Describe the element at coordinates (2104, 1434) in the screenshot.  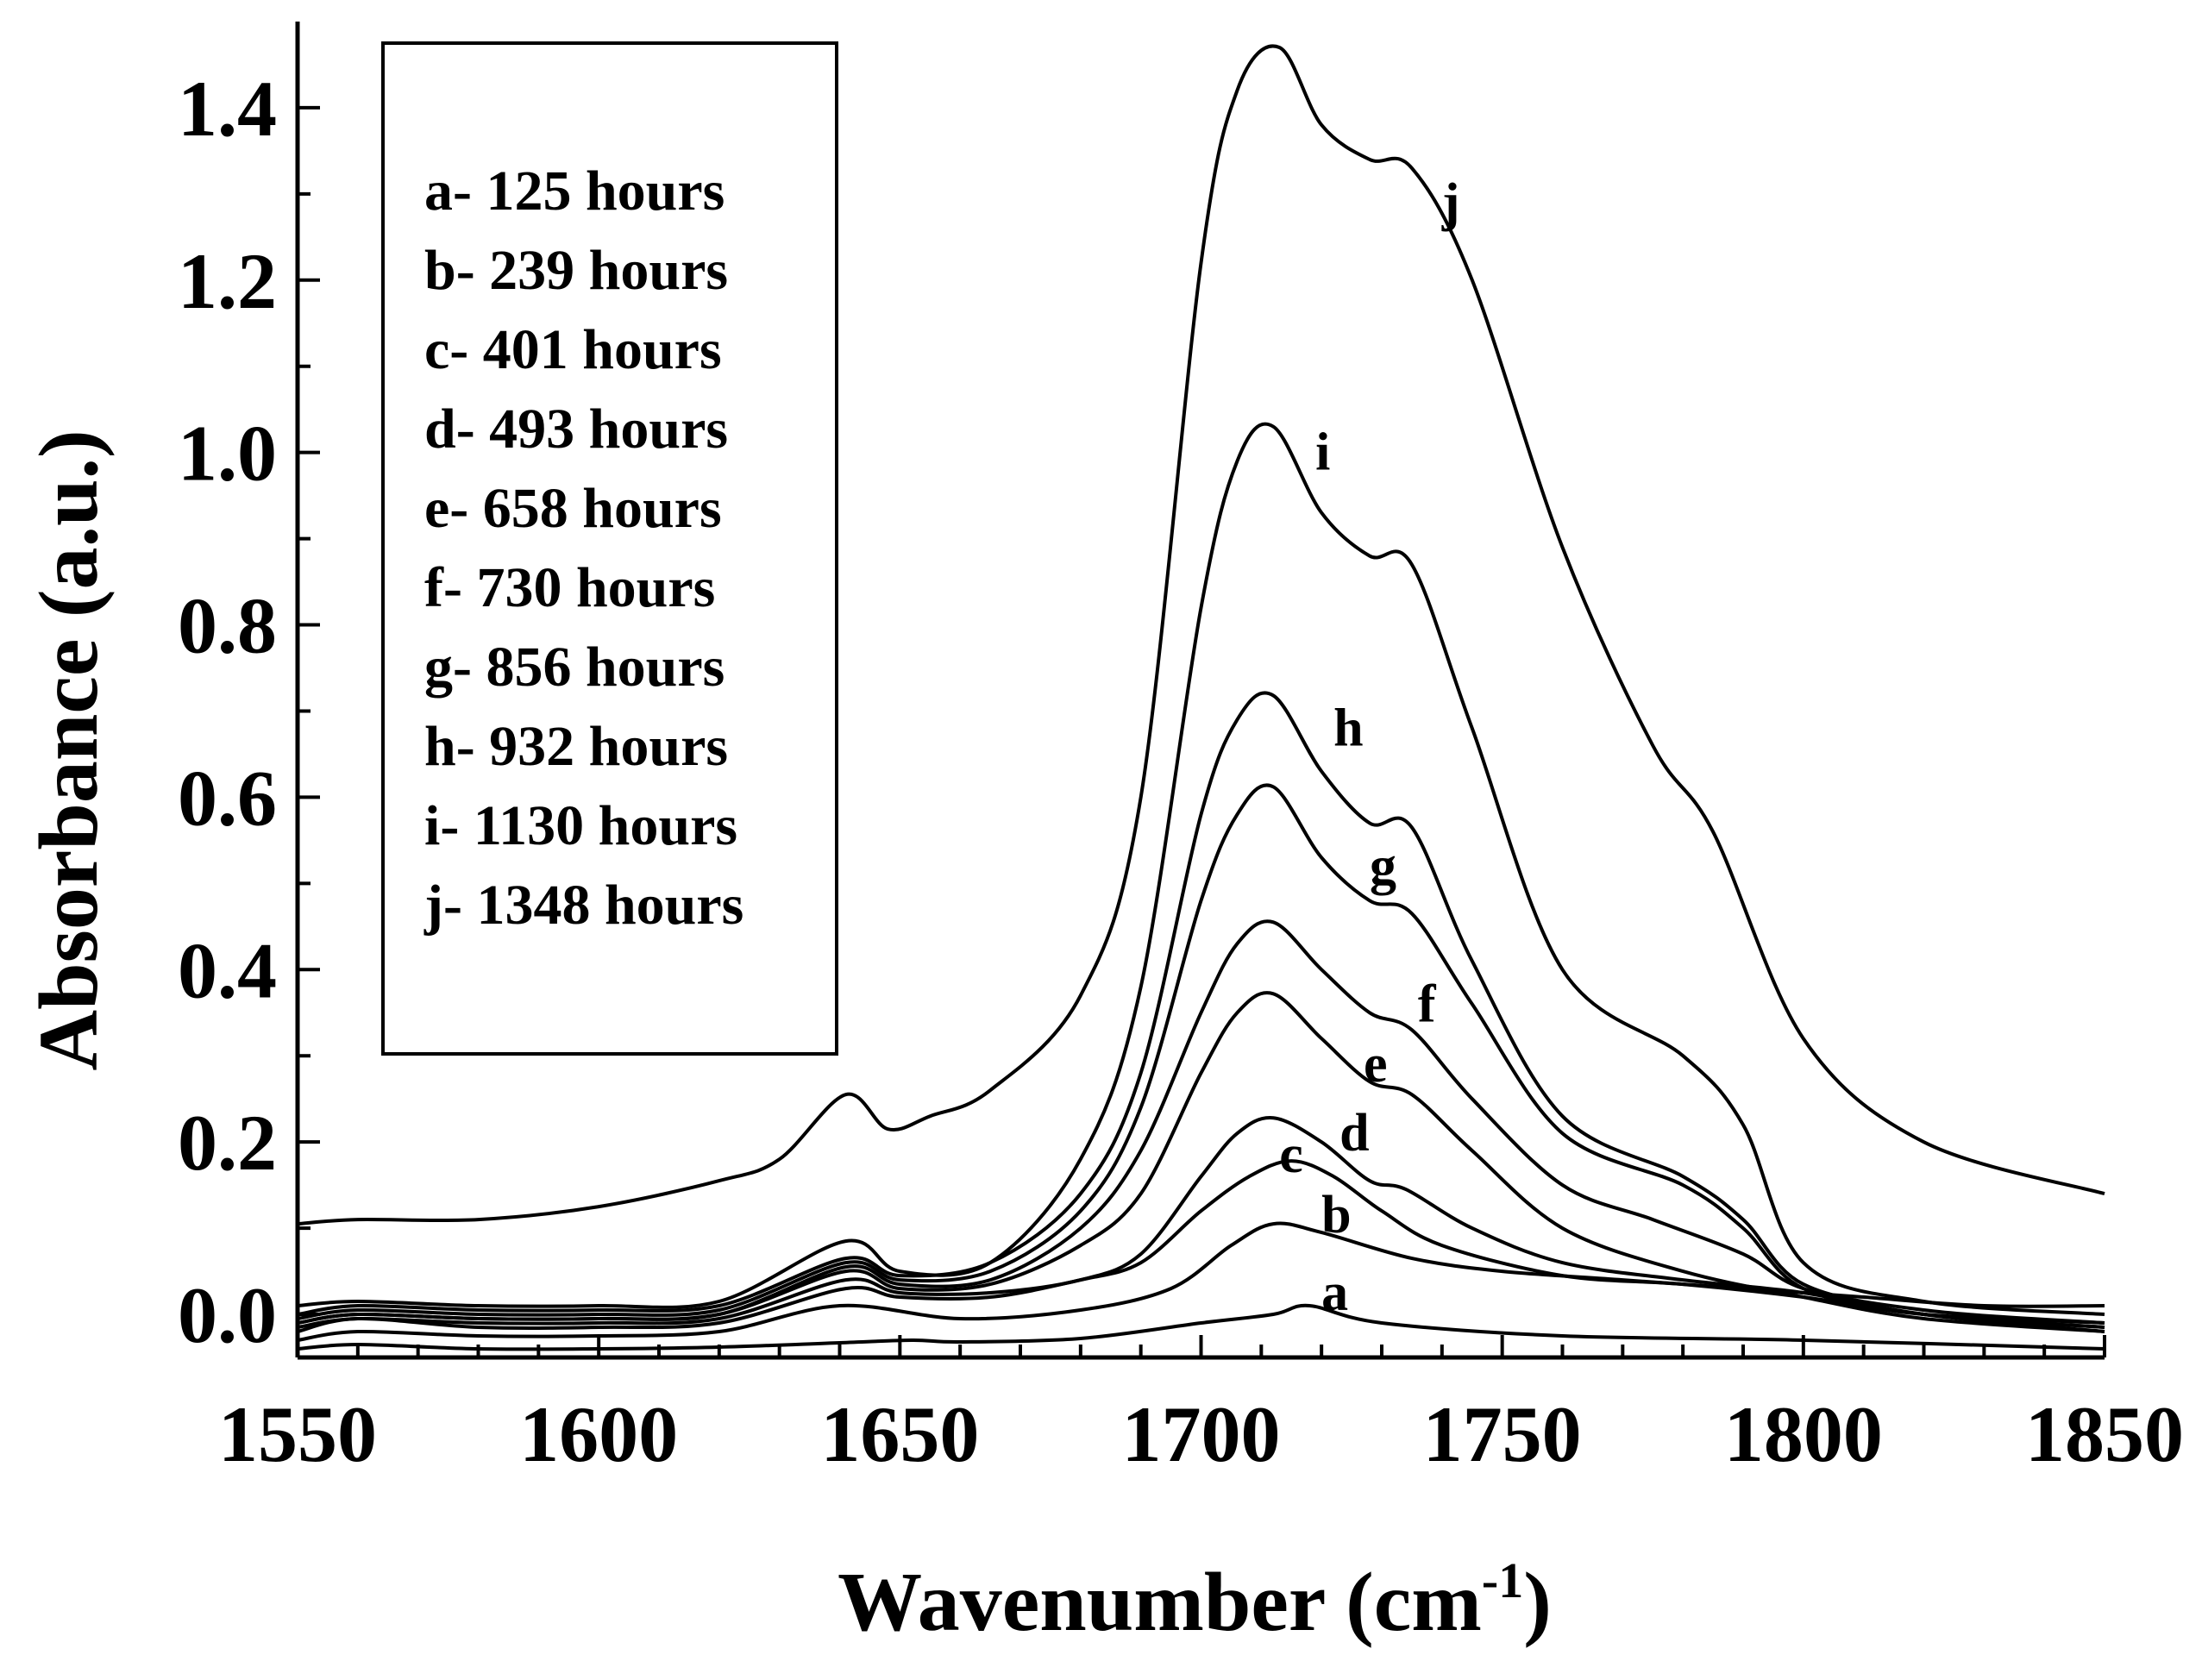
I see `x-tick-label: 1850` at that location.